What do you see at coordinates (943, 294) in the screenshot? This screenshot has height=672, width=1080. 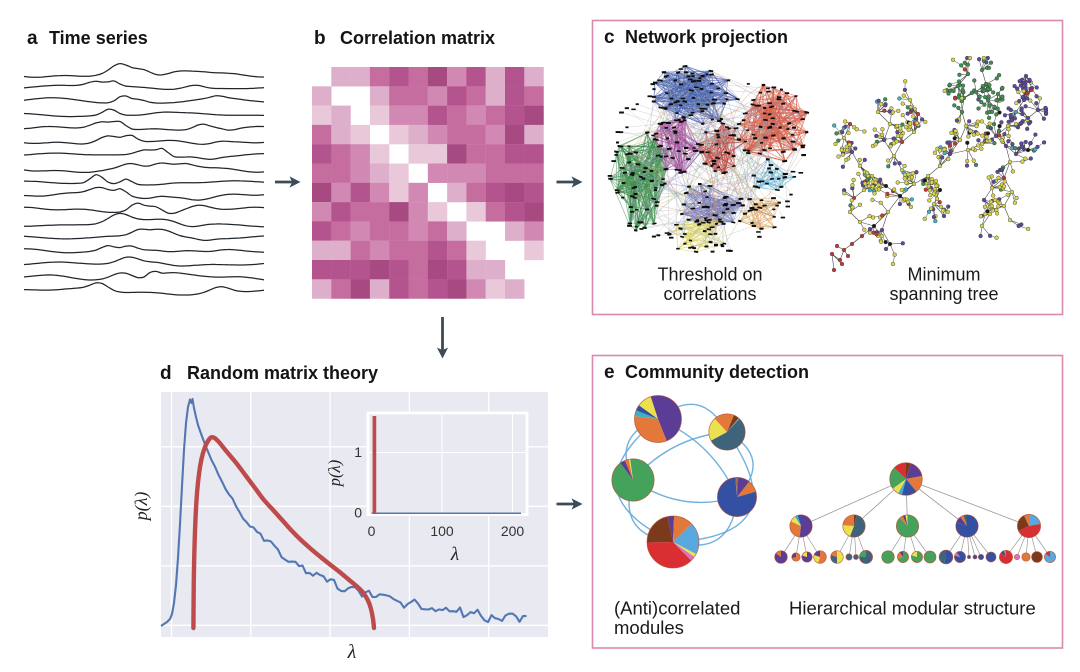 I see `svg-text: spanning tree` at bounding box center [943, 294].